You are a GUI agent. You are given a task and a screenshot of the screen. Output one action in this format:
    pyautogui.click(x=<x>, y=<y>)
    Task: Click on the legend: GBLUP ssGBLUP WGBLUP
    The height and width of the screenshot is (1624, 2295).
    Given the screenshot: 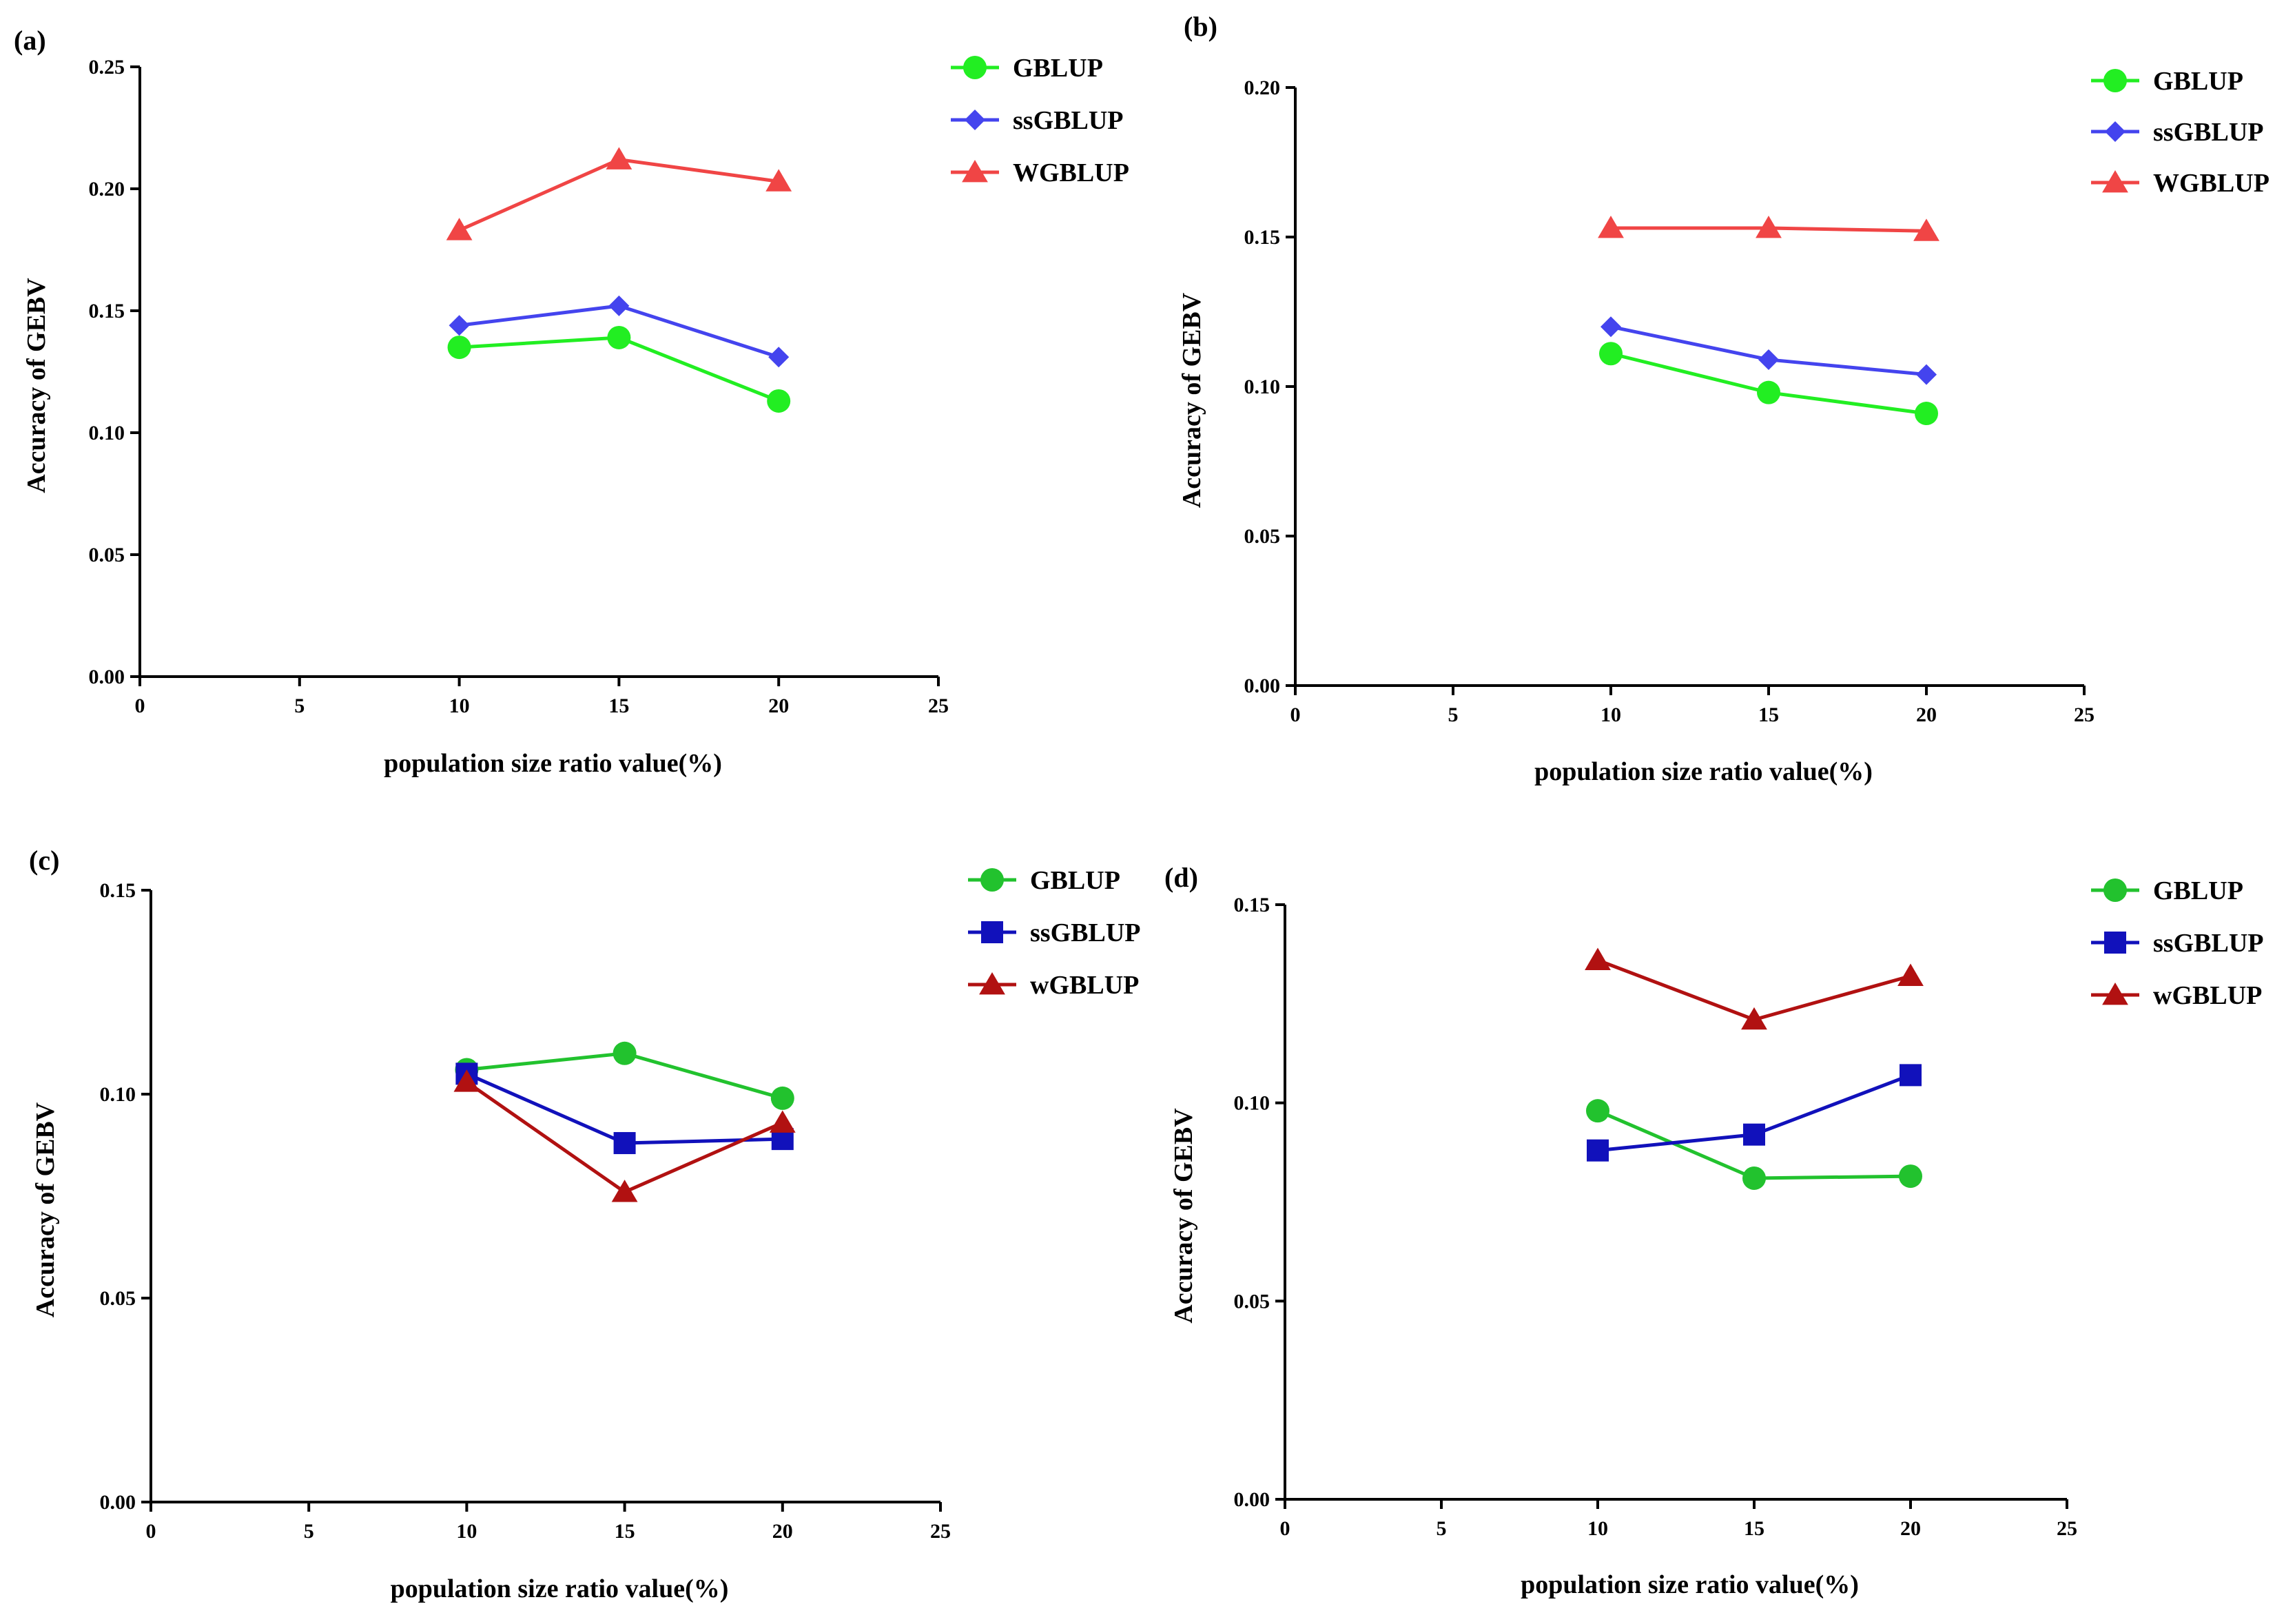 What is the action you would take?
    pyautogui.click(x=1040, y=121)
    